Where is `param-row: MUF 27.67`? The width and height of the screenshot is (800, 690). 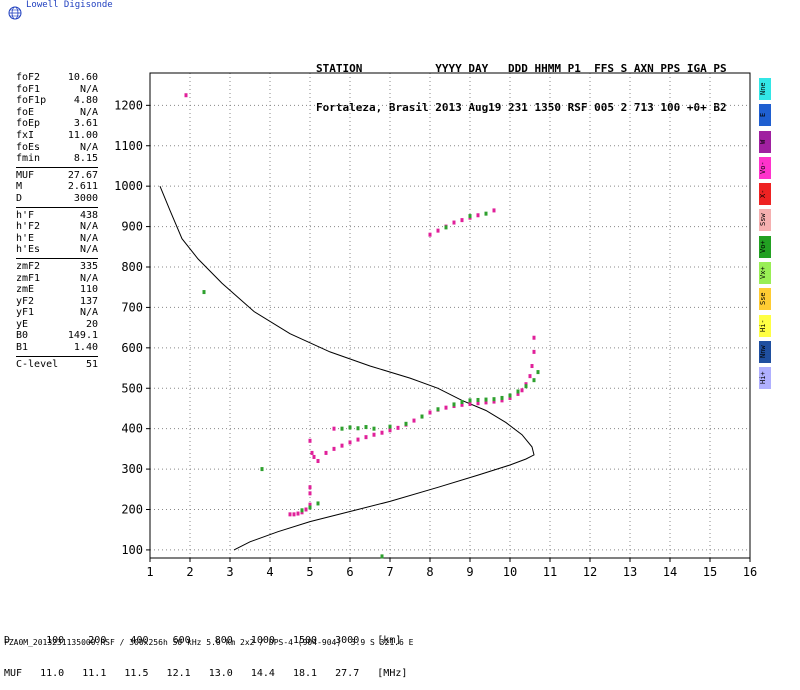 param-row: MUF 27.67 is located at coordinates (57, 176).